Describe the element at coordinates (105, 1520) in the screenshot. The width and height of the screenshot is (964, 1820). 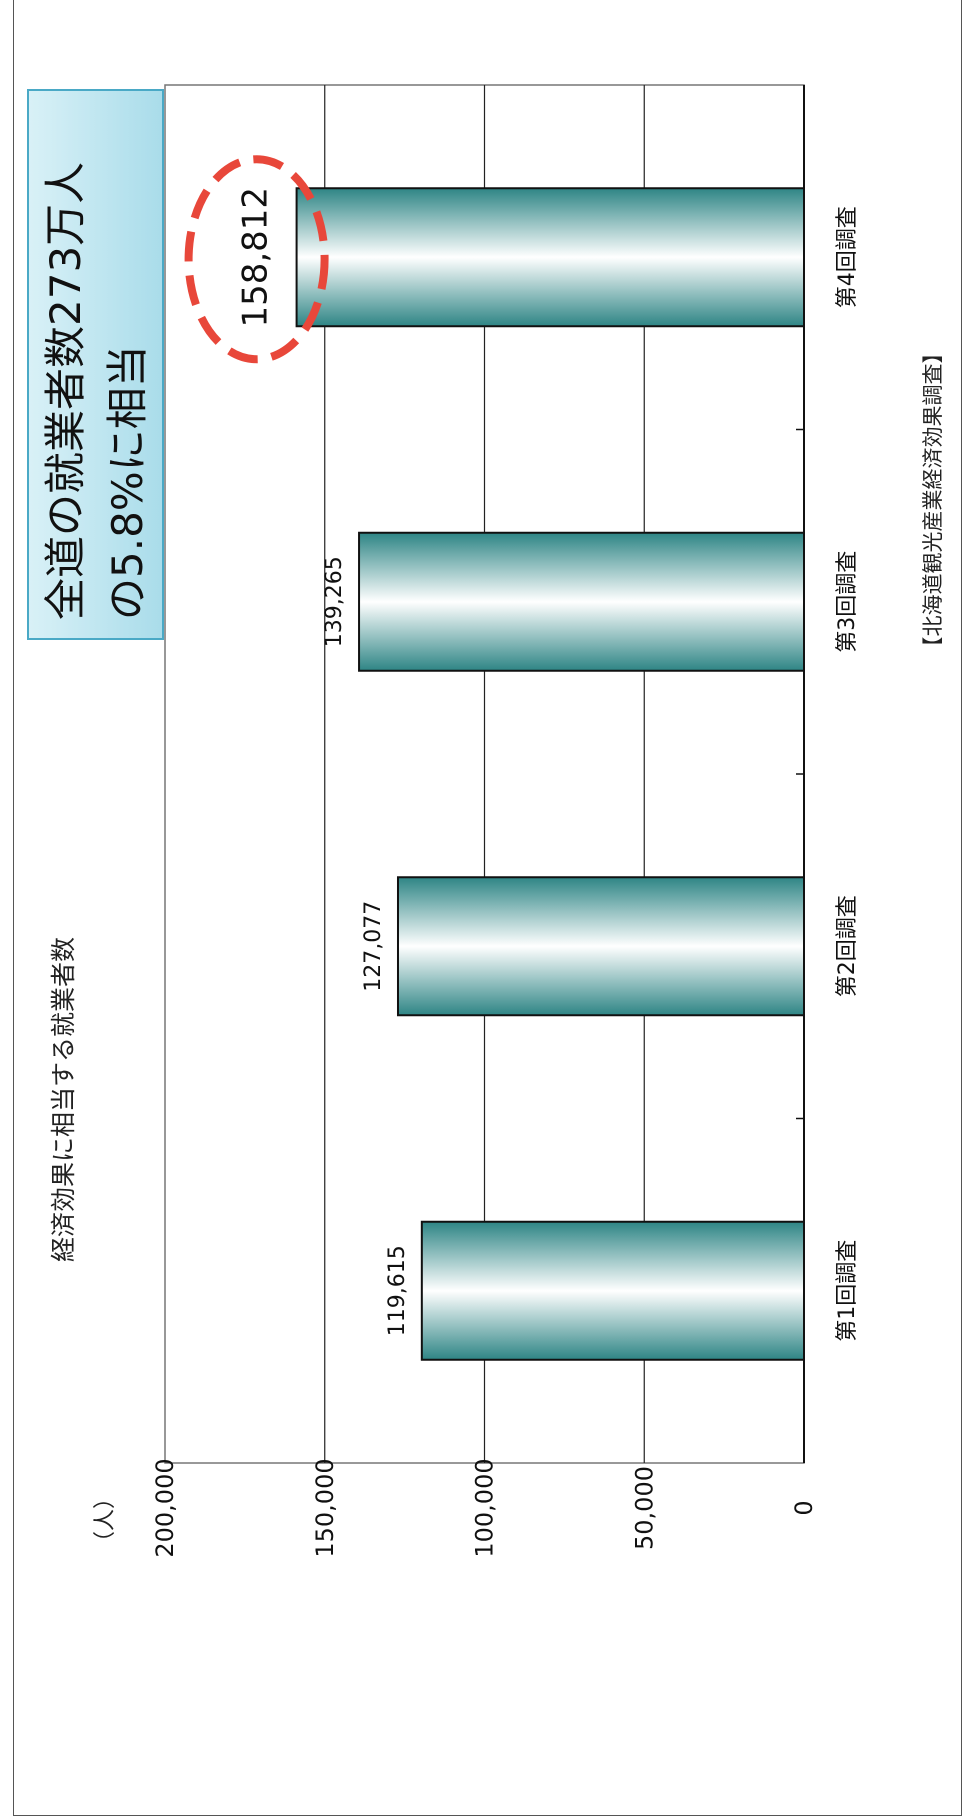
I see `y-axis-unit-label: （人）` at that location.